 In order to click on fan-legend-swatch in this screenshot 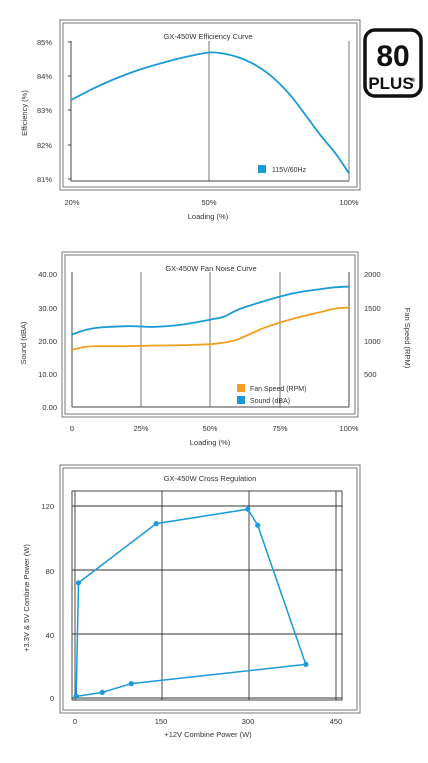, I will do `click(241, 388)`.